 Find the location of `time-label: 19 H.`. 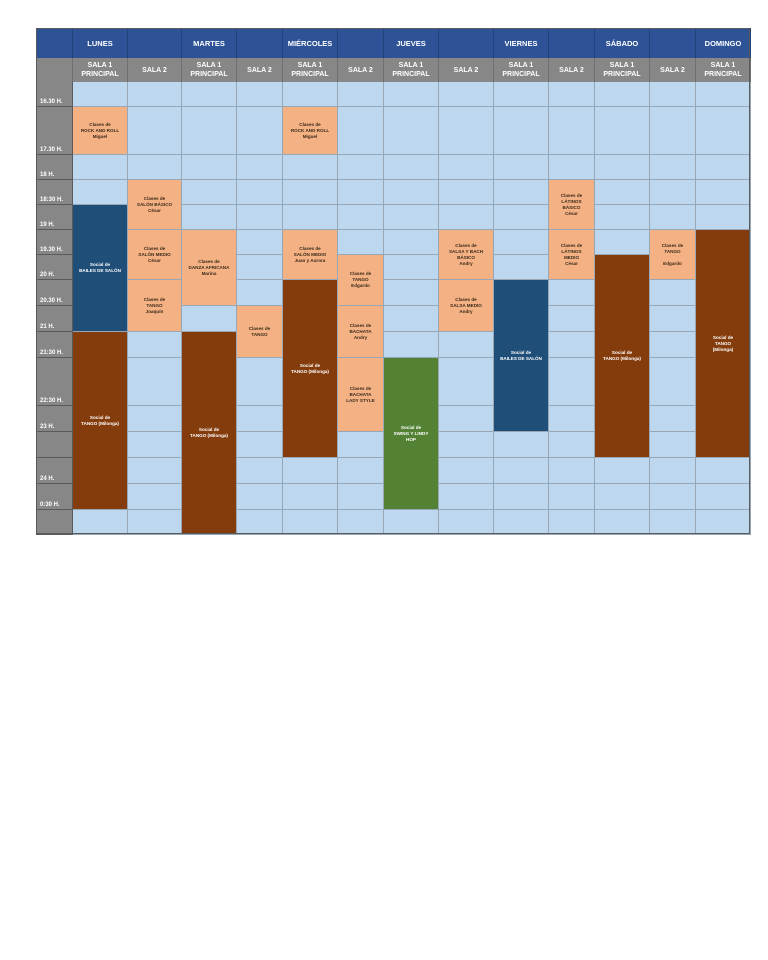

time-label: 19 H. is located at coordinates (47, 225).